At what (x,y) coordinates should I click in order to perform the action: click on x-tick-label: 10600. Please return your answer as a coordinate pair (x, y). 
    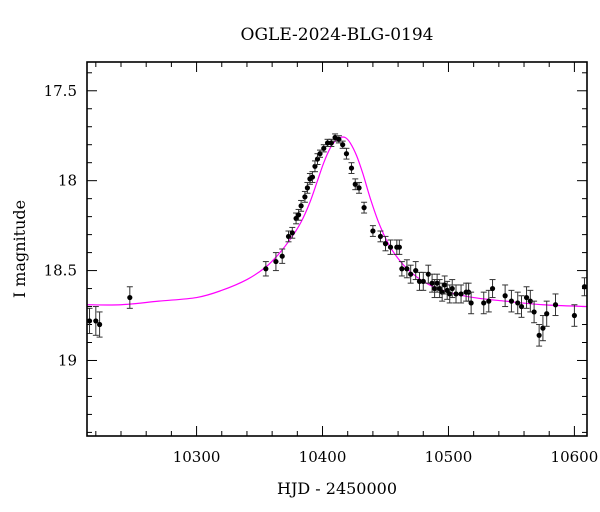
    Looking at the image, I should click on (575, 457).